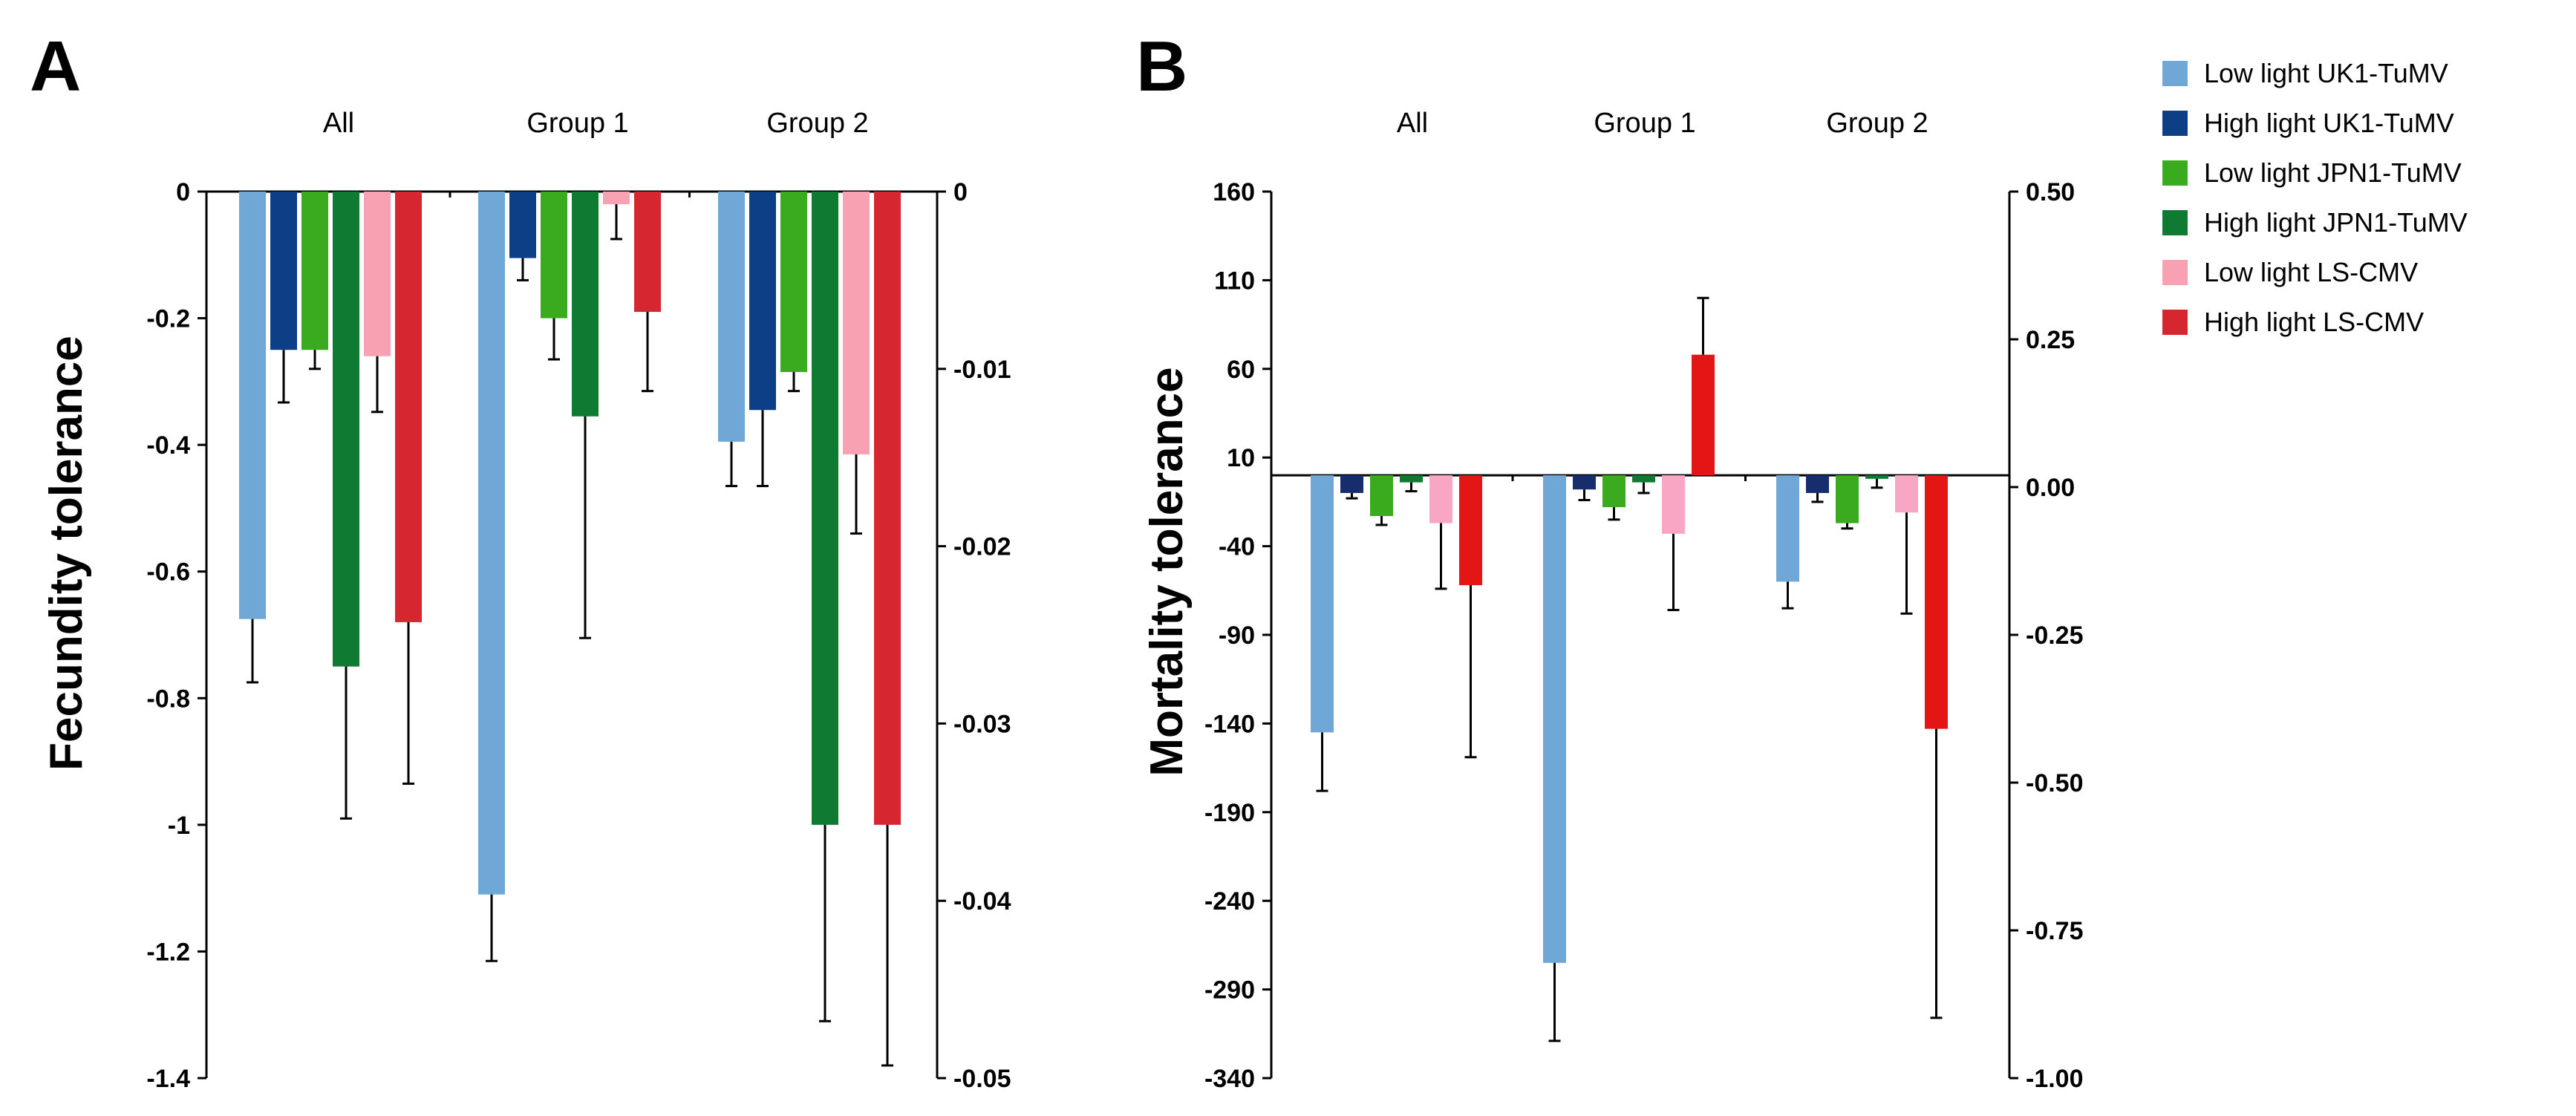 The image size is (2576, 1116). What do you see at coordinates (2311, 272) in the screenshot?
I see `legend-label-low-light-ls-cmv: Low light LS-CMV` at bounding box center [2311, 272].